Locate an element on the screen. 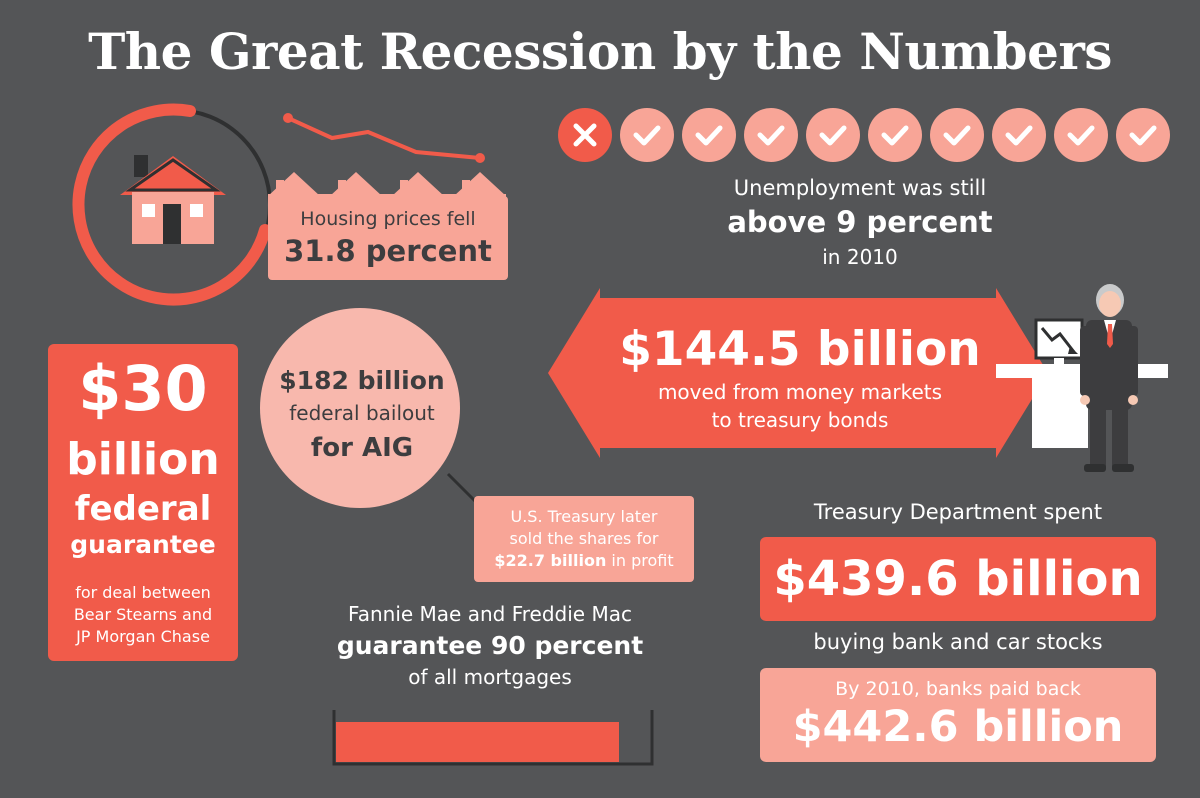 The image size is (1200, 798). fannie-value: guarantee 90 percent is located at coordinates (490, 645).